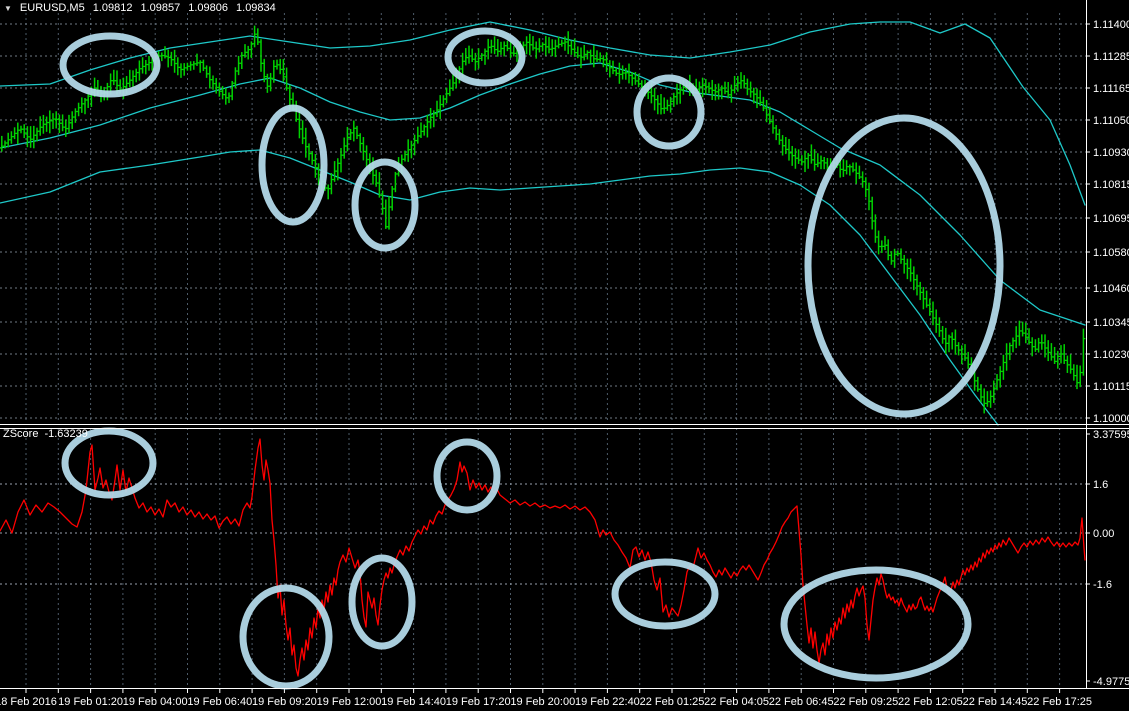 The height and width of the screenshot is (711, 1129). Describe the element at coordinates (1111, 253) in the screenshot. I see `price-axis-label: 1.10580` at that location.